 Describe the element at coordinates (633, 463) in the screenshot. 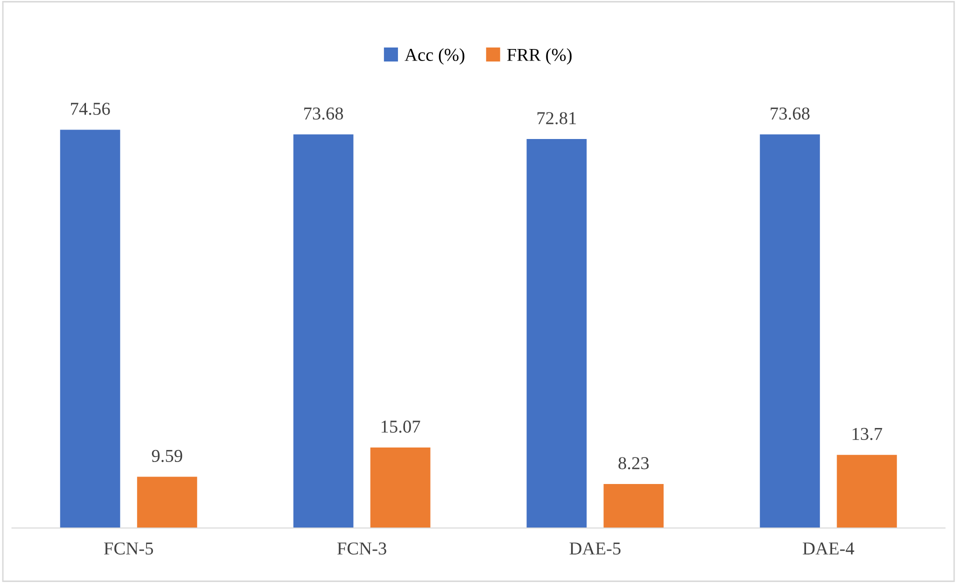

I see `data-label: 8.23` at that location.